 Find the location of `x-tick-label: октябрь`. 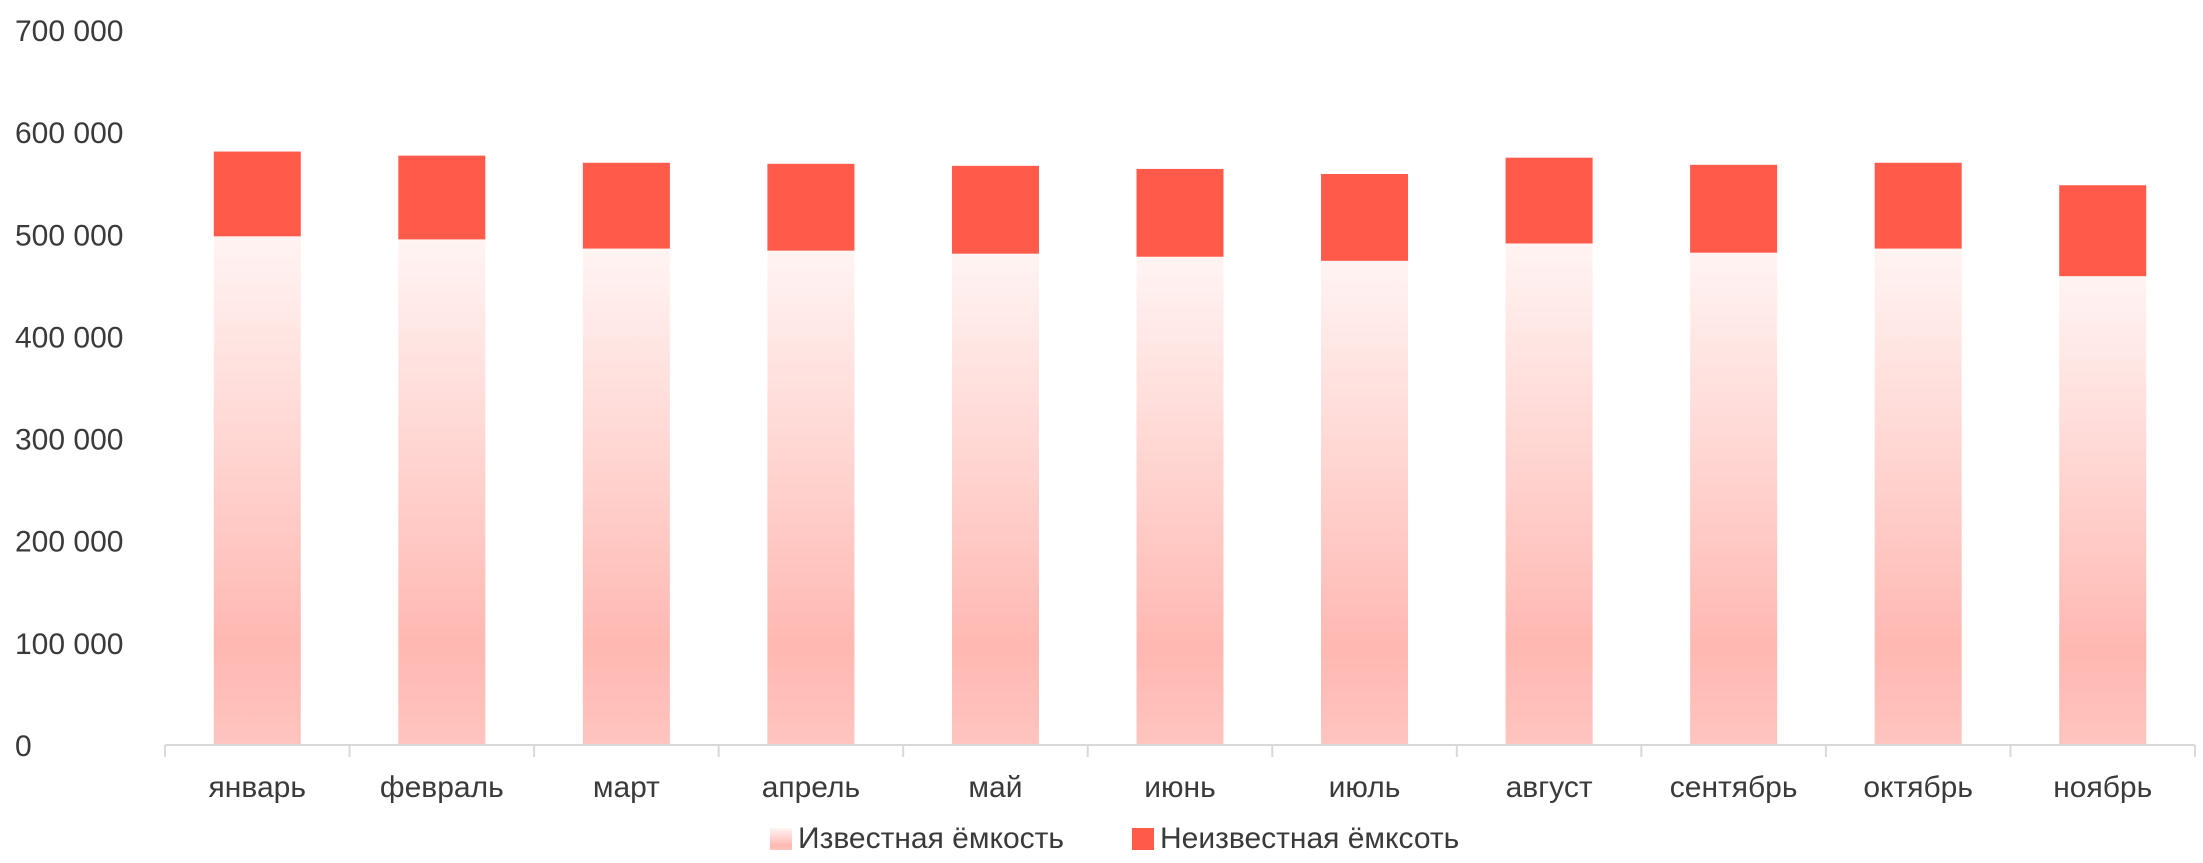

x-tick-label: октябрь is located at coordinates (1918, 787).